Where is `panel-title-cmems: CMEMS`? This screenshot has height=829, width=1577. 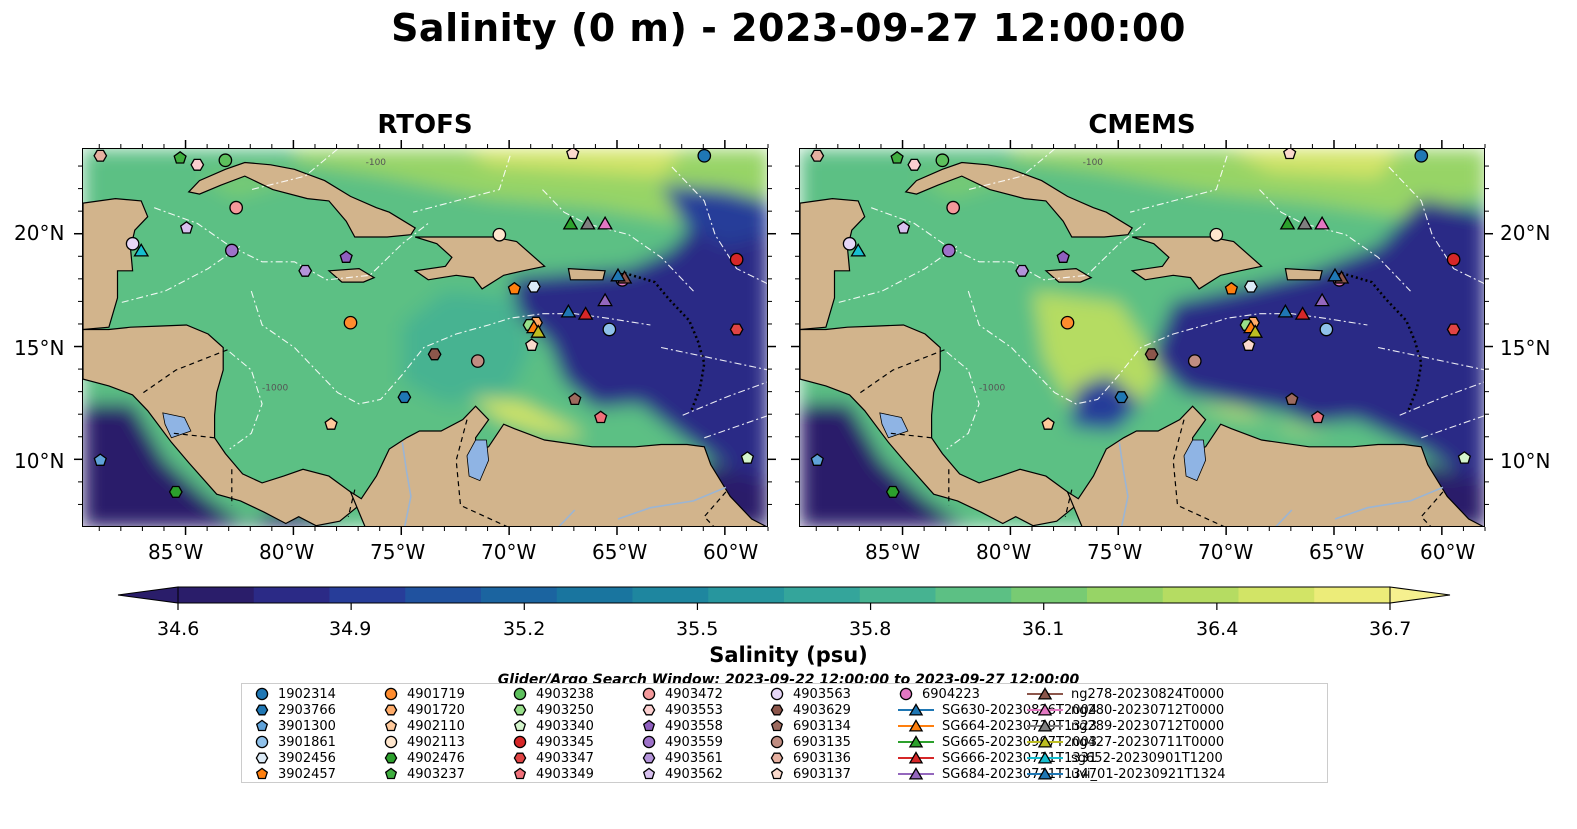
panel-title-cmems: CMEMS is located at coordinates (1142, 125).